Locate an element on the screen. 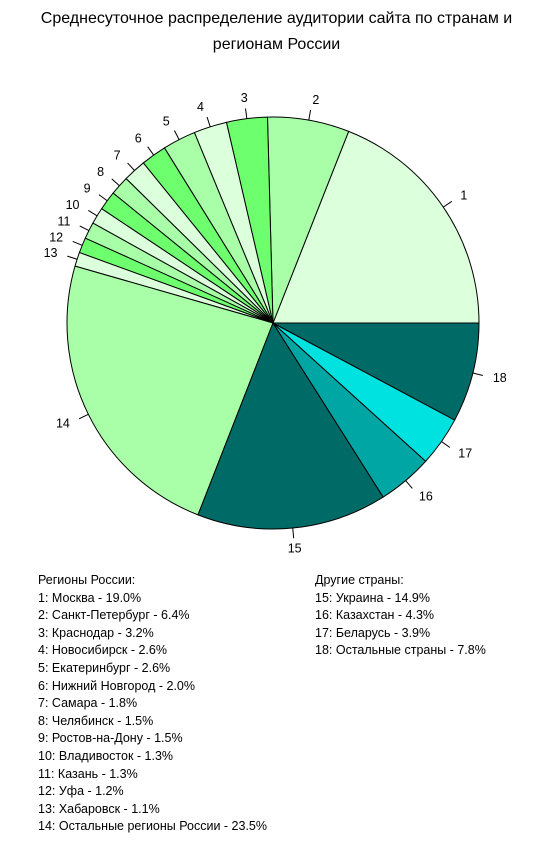  legend-russian-region-item: 2: Санкт-Петербург - 6.4% is located at coordinates (114, 615).